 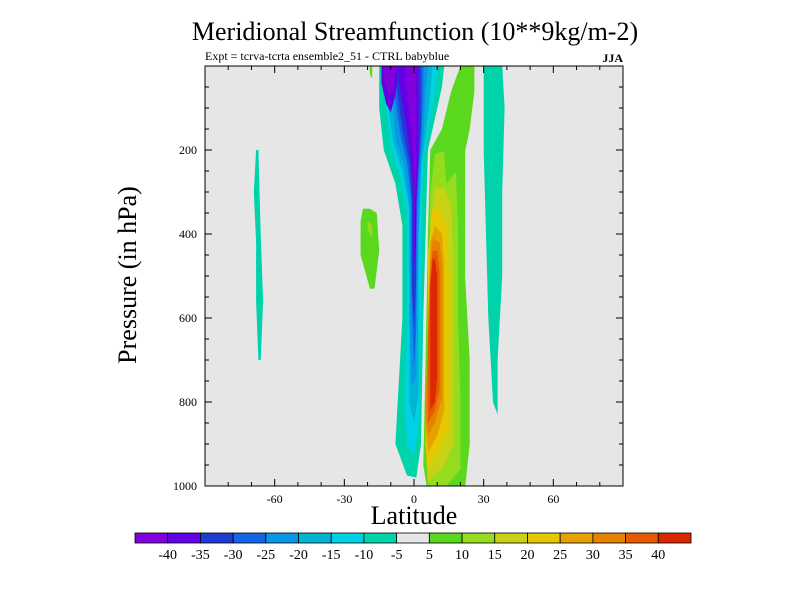 What do you see at coordinates (494, 240) in the screenshot?
I see `region-right-teal-band` at bounding box center [494, 240].